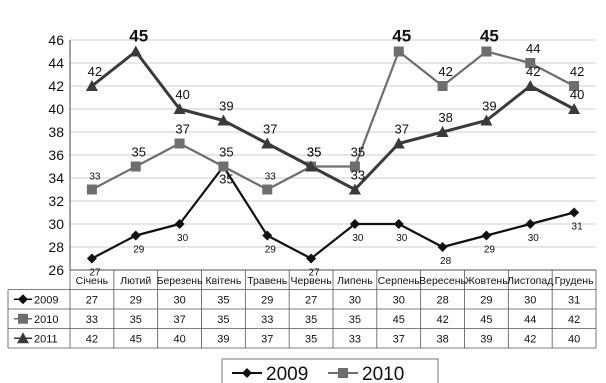 This screenshot has width=606, height=383. What do you see at coordinates (46, 320) in the screenshot?
I see `table-series-name: 2010` at bounding box center [46, 320].